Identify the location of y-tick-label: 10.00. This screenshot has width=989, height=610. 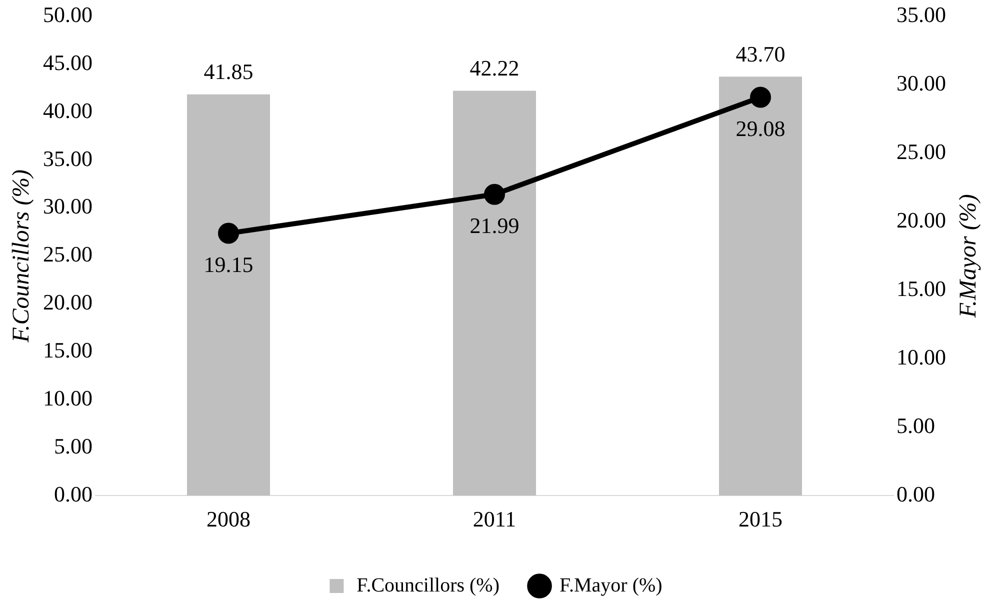
(67, 398).